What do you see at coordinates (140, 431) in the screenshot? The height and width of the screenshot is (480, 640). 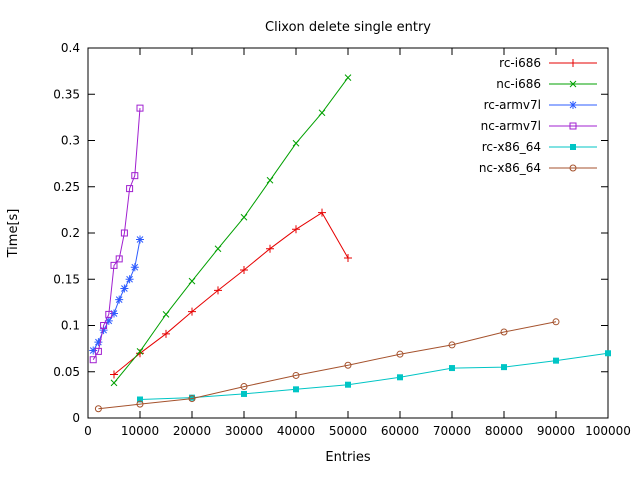 I see `x-tick-label: 10000` at bounding box center [140, 431].